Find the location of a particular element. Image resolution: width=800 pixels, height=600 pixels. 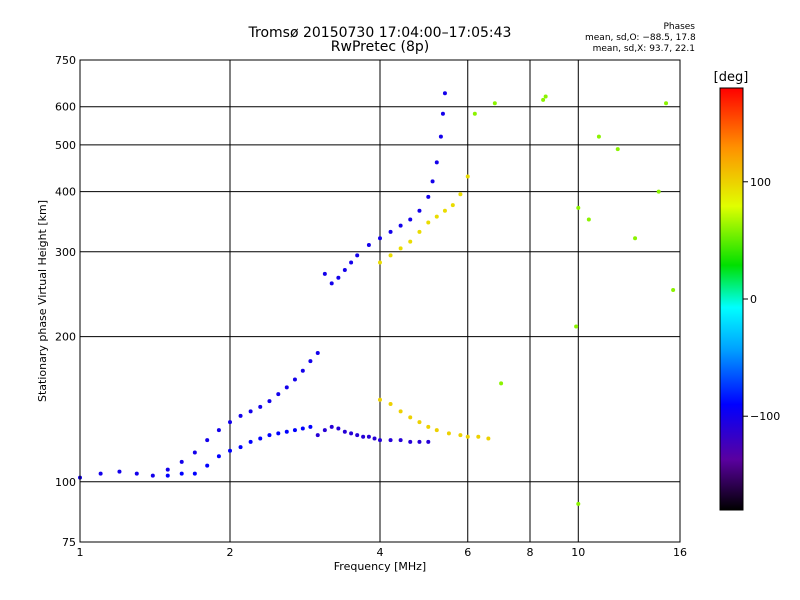

x-axis-ticks: 1 2 4 6 8 10 16 is located at coordinates (382, 552).